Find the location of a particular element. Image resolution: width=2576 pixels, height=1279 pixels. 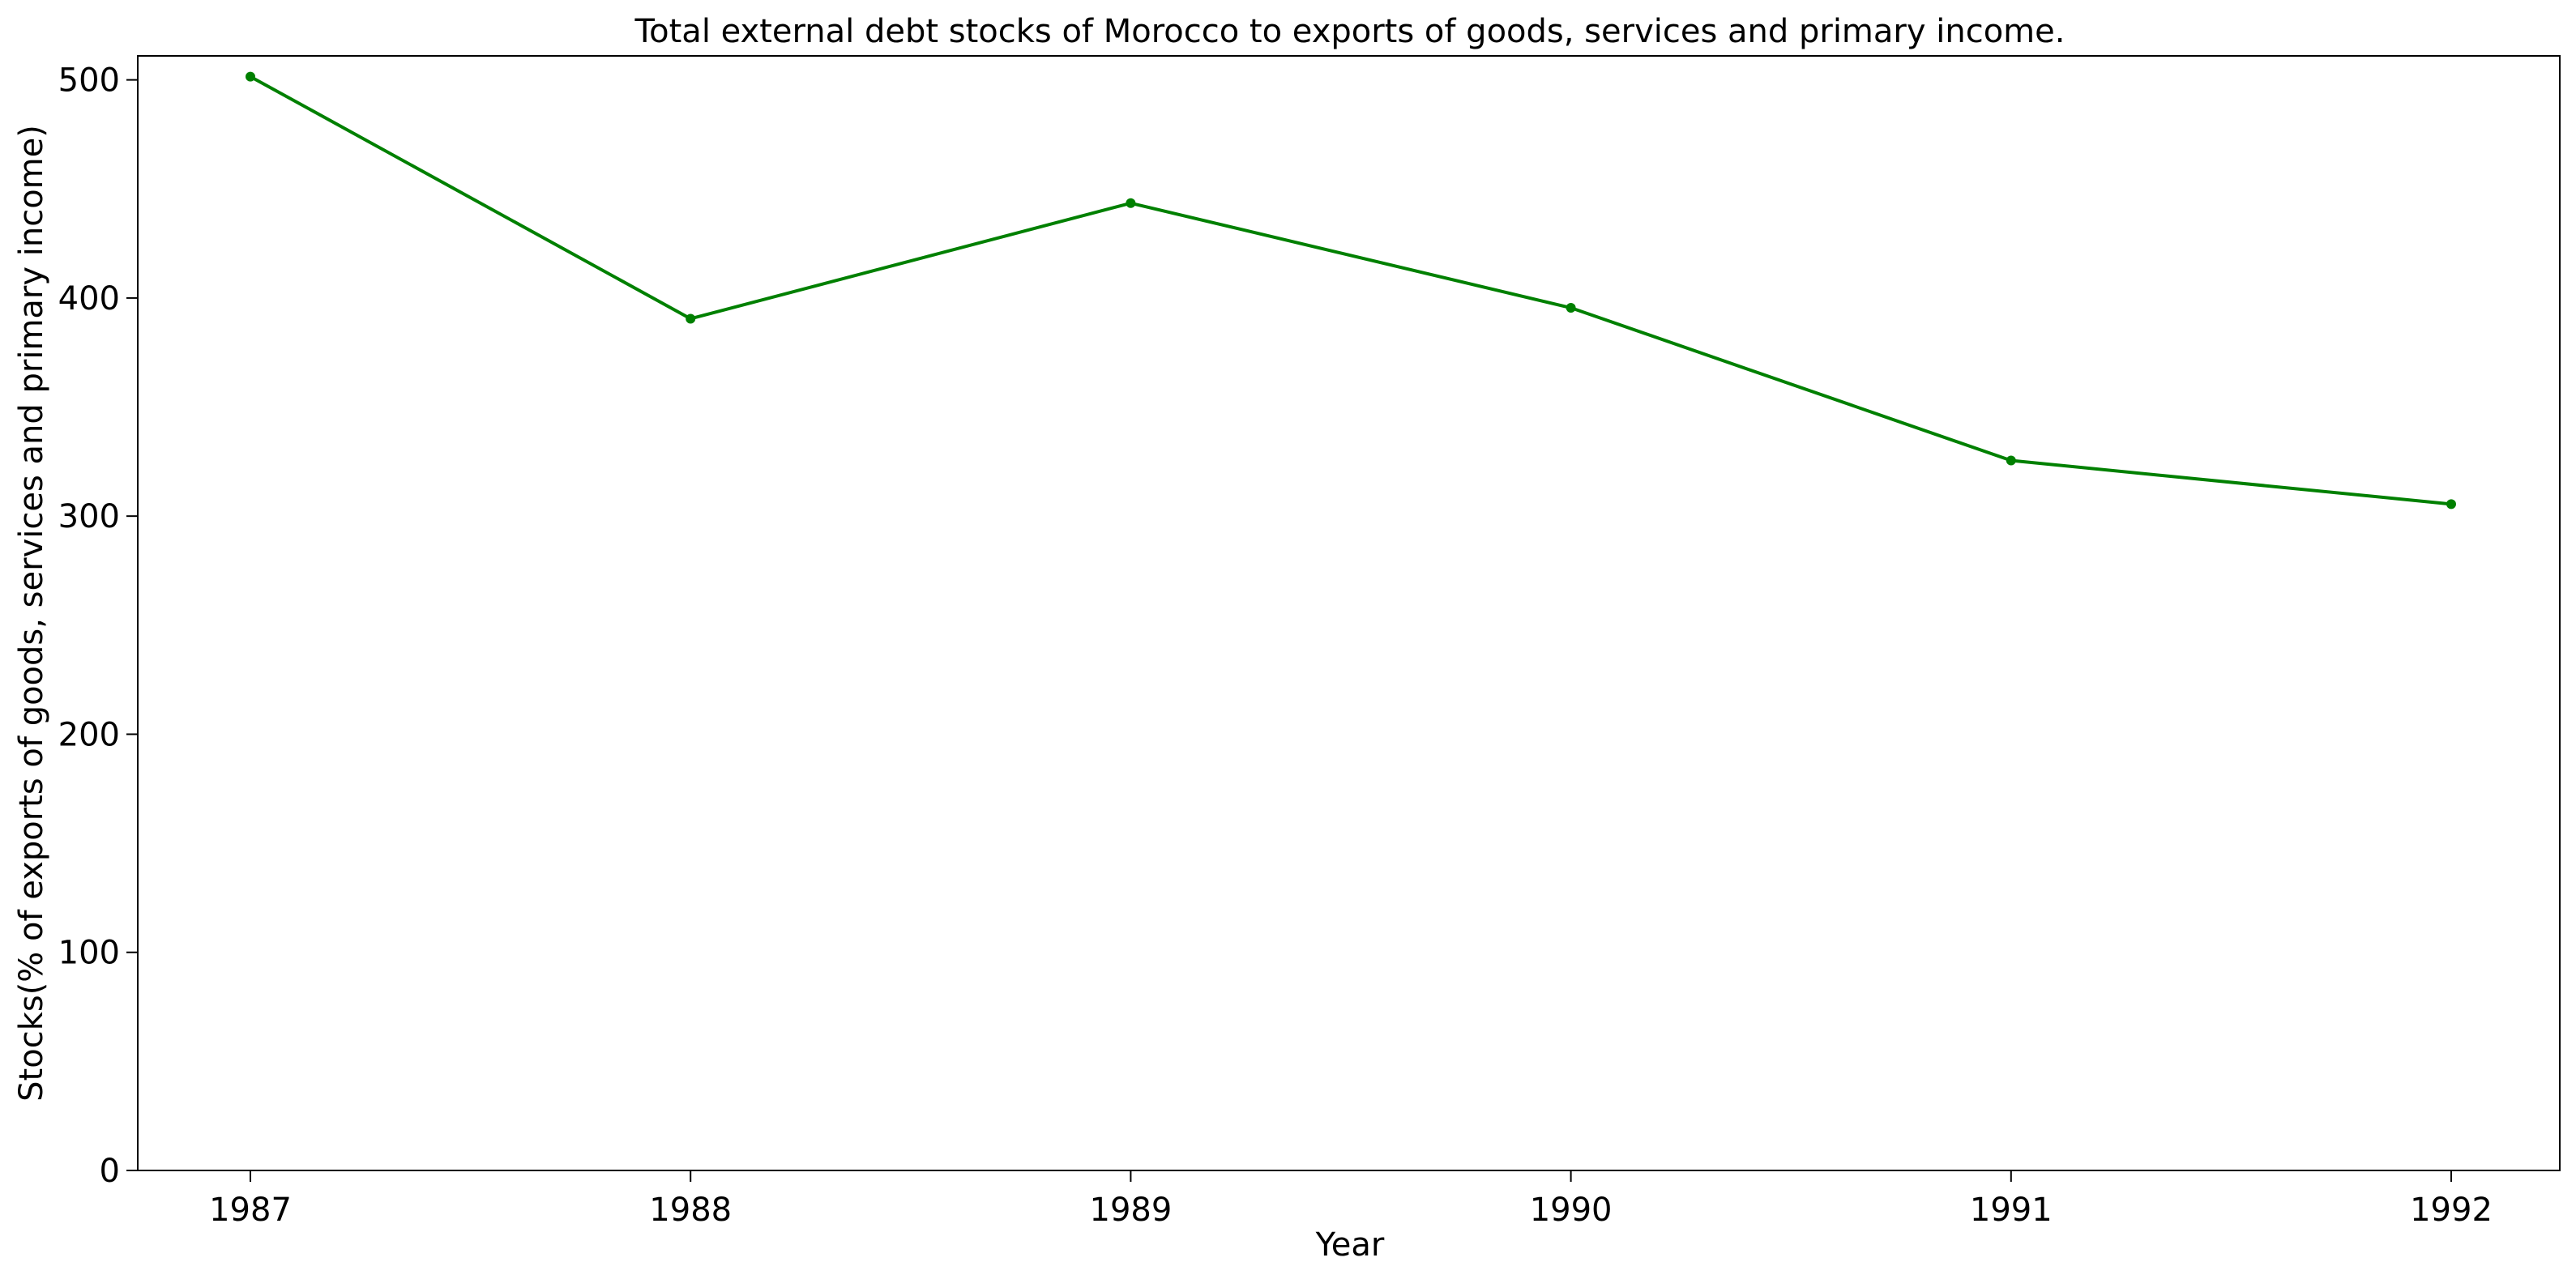

y-tick-label: 0 is located at coordinates (110, 1171).